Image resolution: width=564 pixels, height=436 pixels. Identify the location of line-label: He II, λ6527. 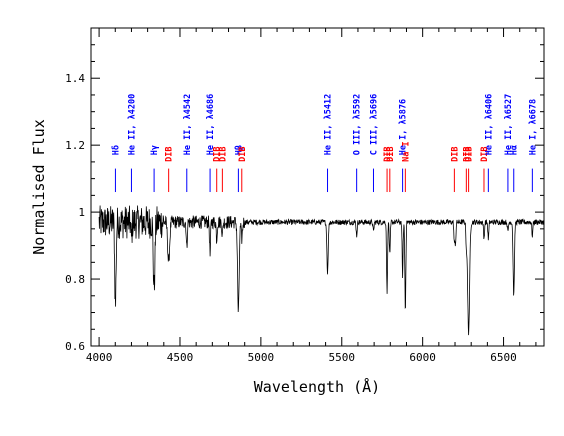
(509, 124).